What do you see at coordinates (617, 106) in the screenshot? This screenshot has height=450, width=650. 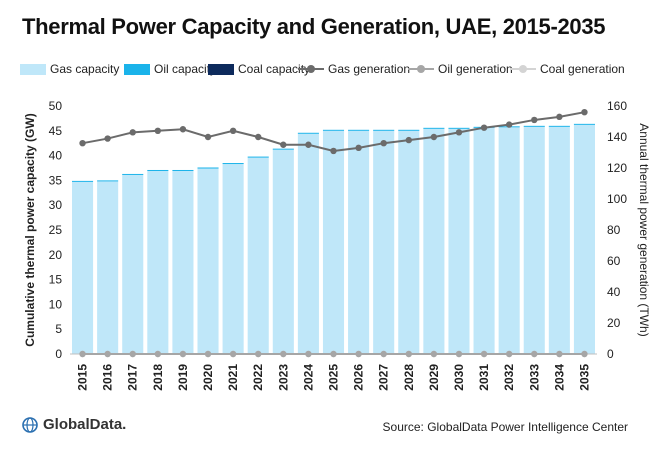 I see `right-tick-label: 160` at bounding box center [617, 106].